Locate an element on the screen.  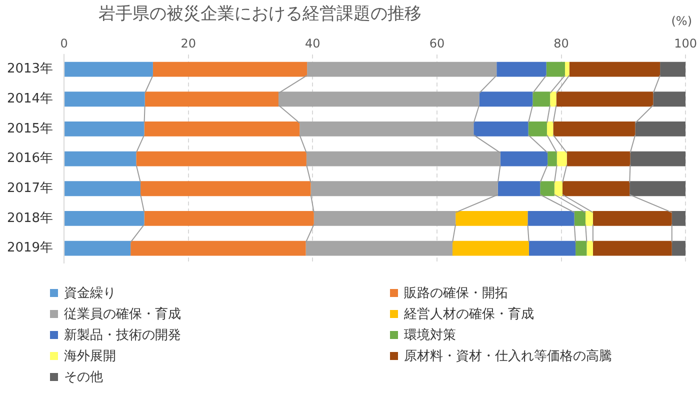
legend-label: その他 is located at coordinates (83, 377).